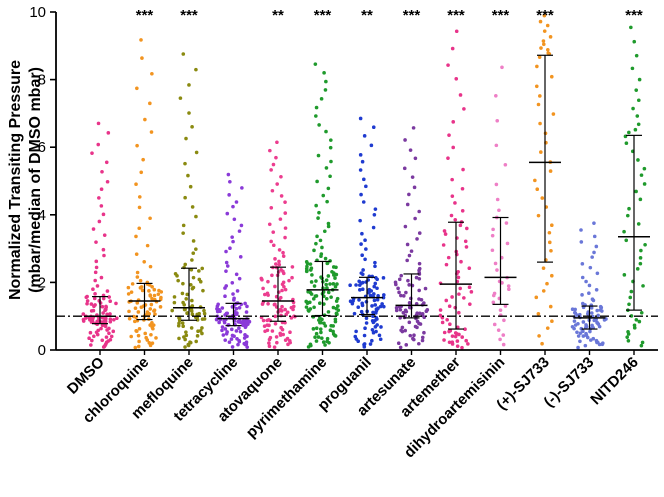 The height and width of the screenshot is (497, 664). Describe the element at coordinates (501, 15) in the screenshot. I see `significance-label: ***` at that location.